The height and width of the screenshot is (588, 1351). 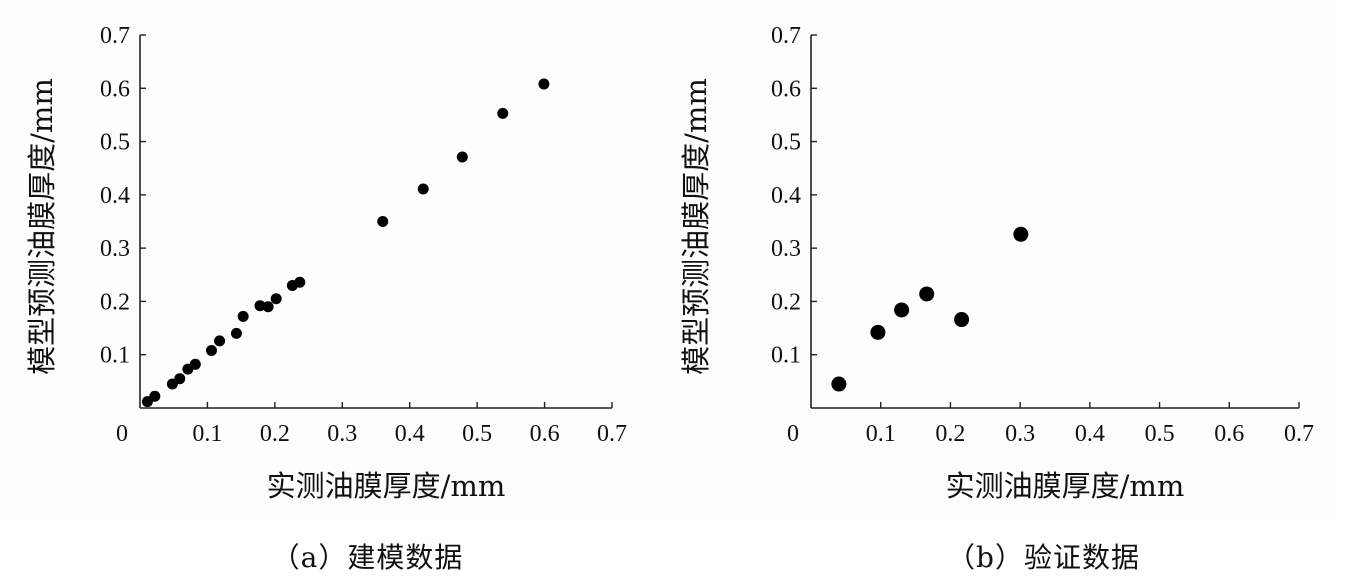 What do you see at coordinates (367, 557) in the screenshot?
I see `caption-a: （a）建模数据` at bounding box center [367, 557].